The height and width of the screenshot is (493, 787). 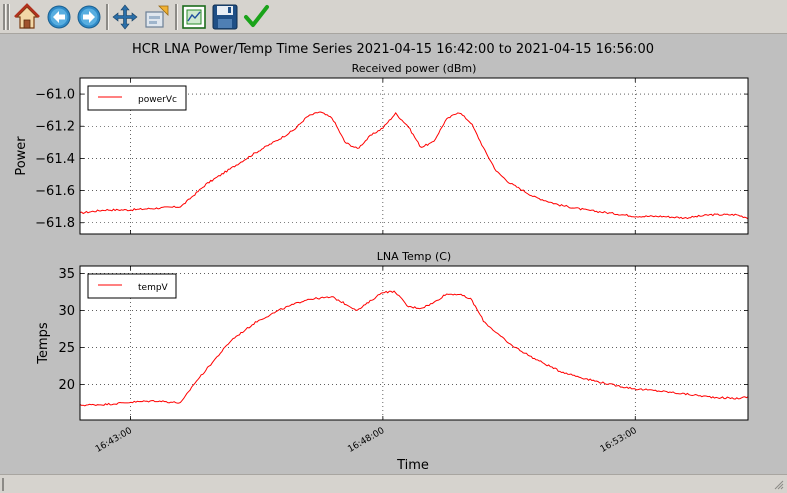 I want to click on home-icon, so click(x=27, y=16).